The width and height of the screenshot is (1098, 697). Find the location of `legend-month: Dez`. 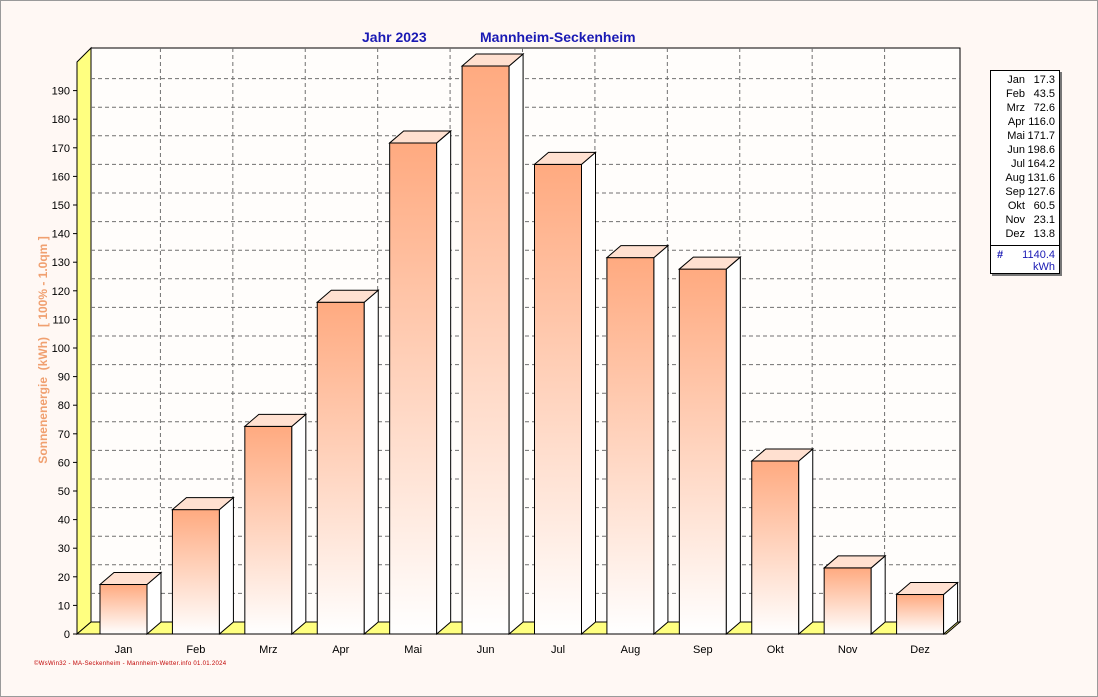

legend-month: Dez is located at coordinates (1015, 234).